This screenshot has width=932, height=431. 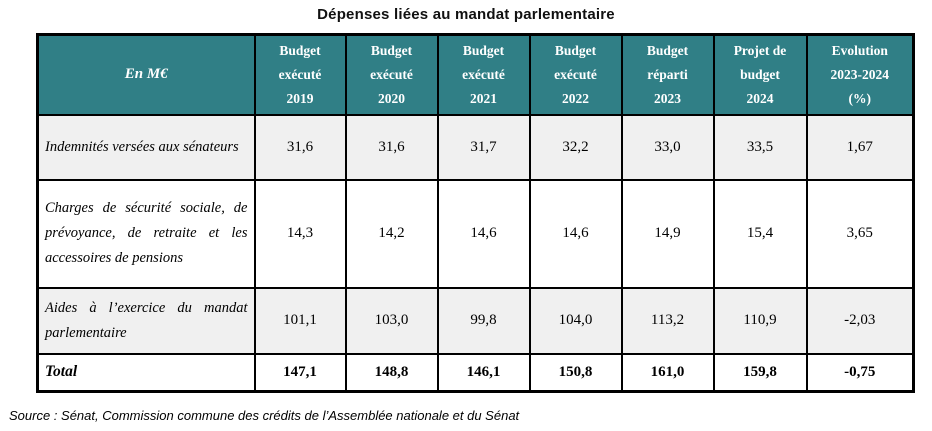 What do you see at coordinates (860, 372) in the screenshot?
I see `total-value: -0,75` at bounding box center [860, 372].